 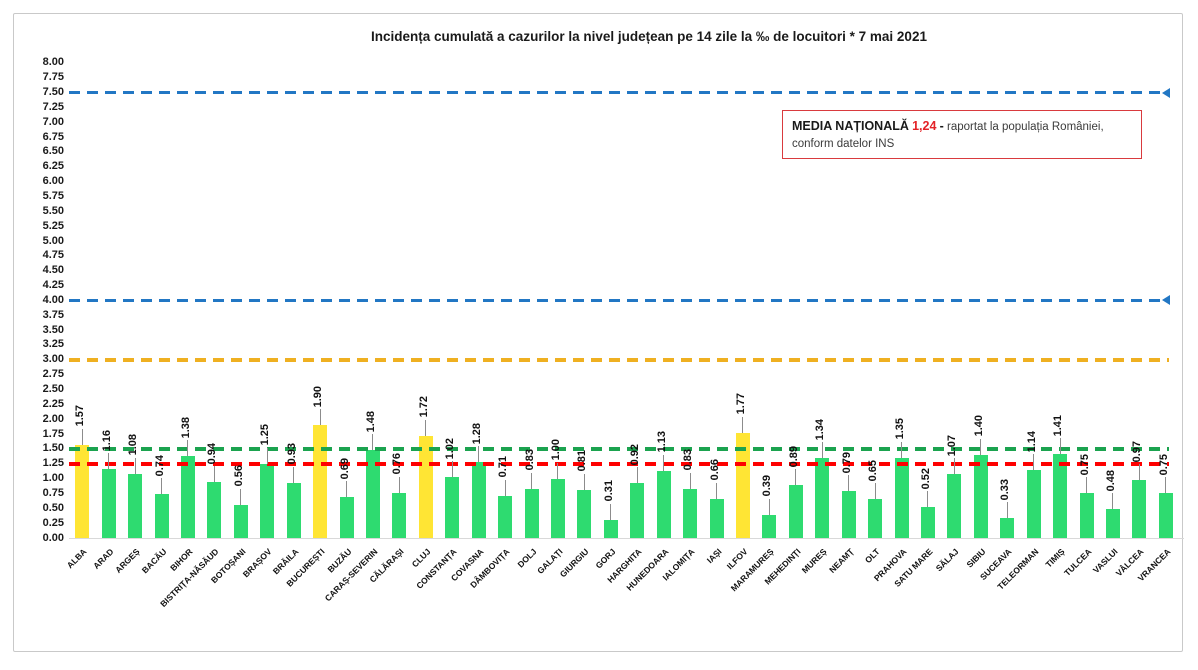 I want to click on bar-value-label: 1.57, so click(x=80, y=416).